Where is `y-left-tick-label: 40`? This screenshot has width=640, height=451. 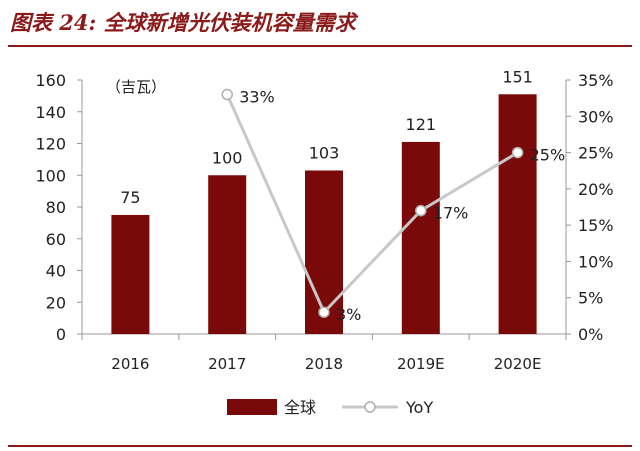
y-left-tick-label: 40 is located at coordinates (56, 271).